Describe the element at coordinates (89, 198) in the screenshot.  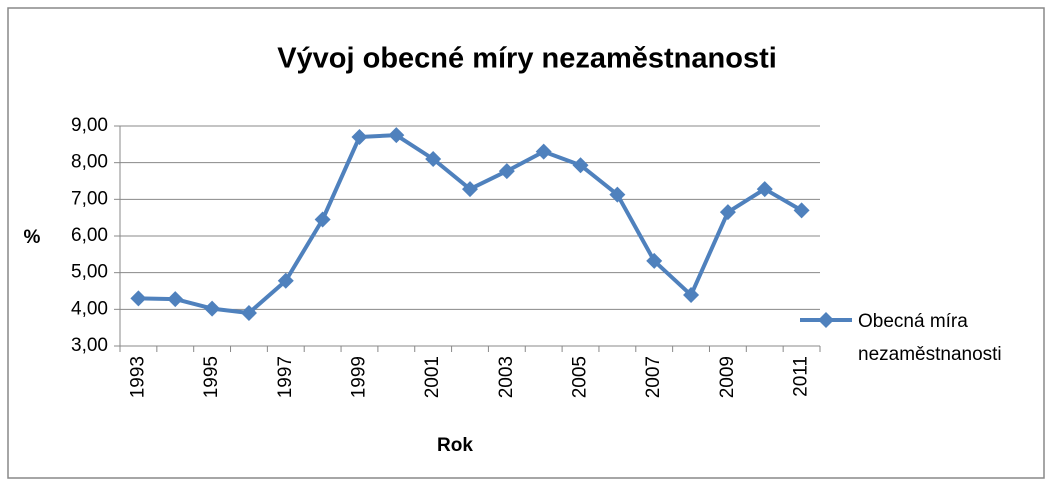
I see `y-tick-label: 7,00` at that location.